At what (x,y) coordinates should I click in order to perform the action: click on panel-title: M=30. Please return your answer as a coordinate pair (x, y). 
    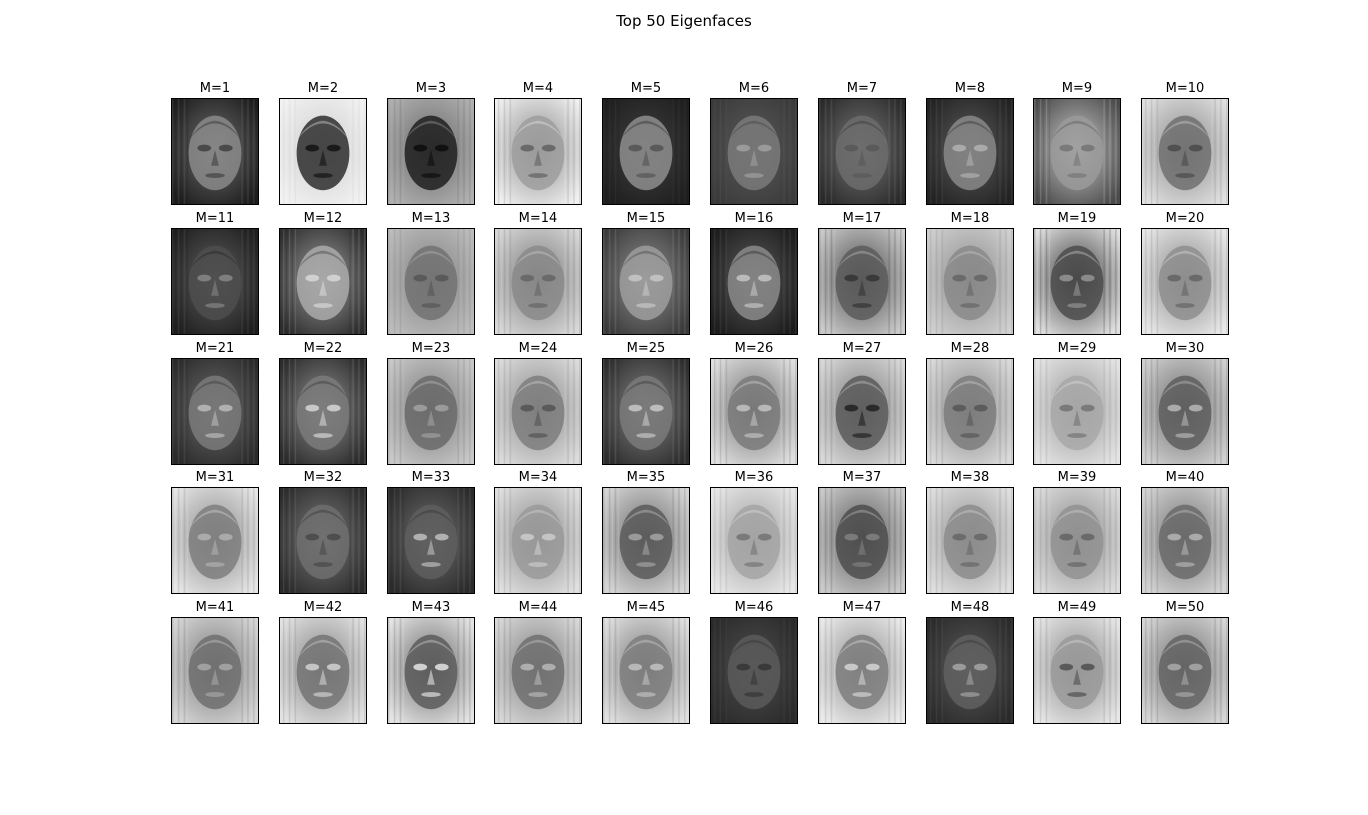
    Looking at the image, I should click on (1185, 348).